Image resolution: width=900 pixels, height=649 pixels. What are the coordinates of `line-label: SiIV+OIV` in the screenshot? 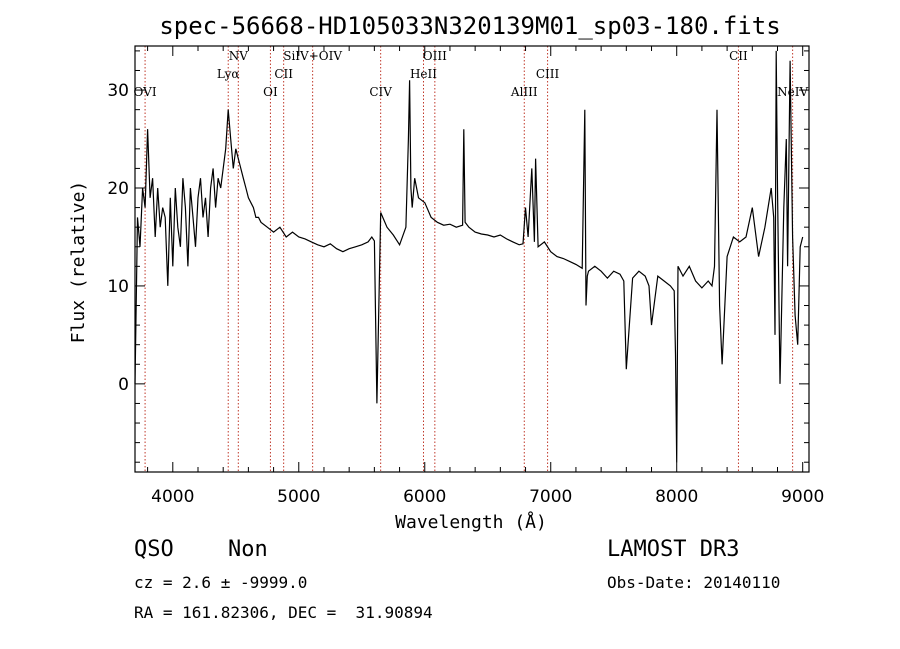 It's located at (312, 56).